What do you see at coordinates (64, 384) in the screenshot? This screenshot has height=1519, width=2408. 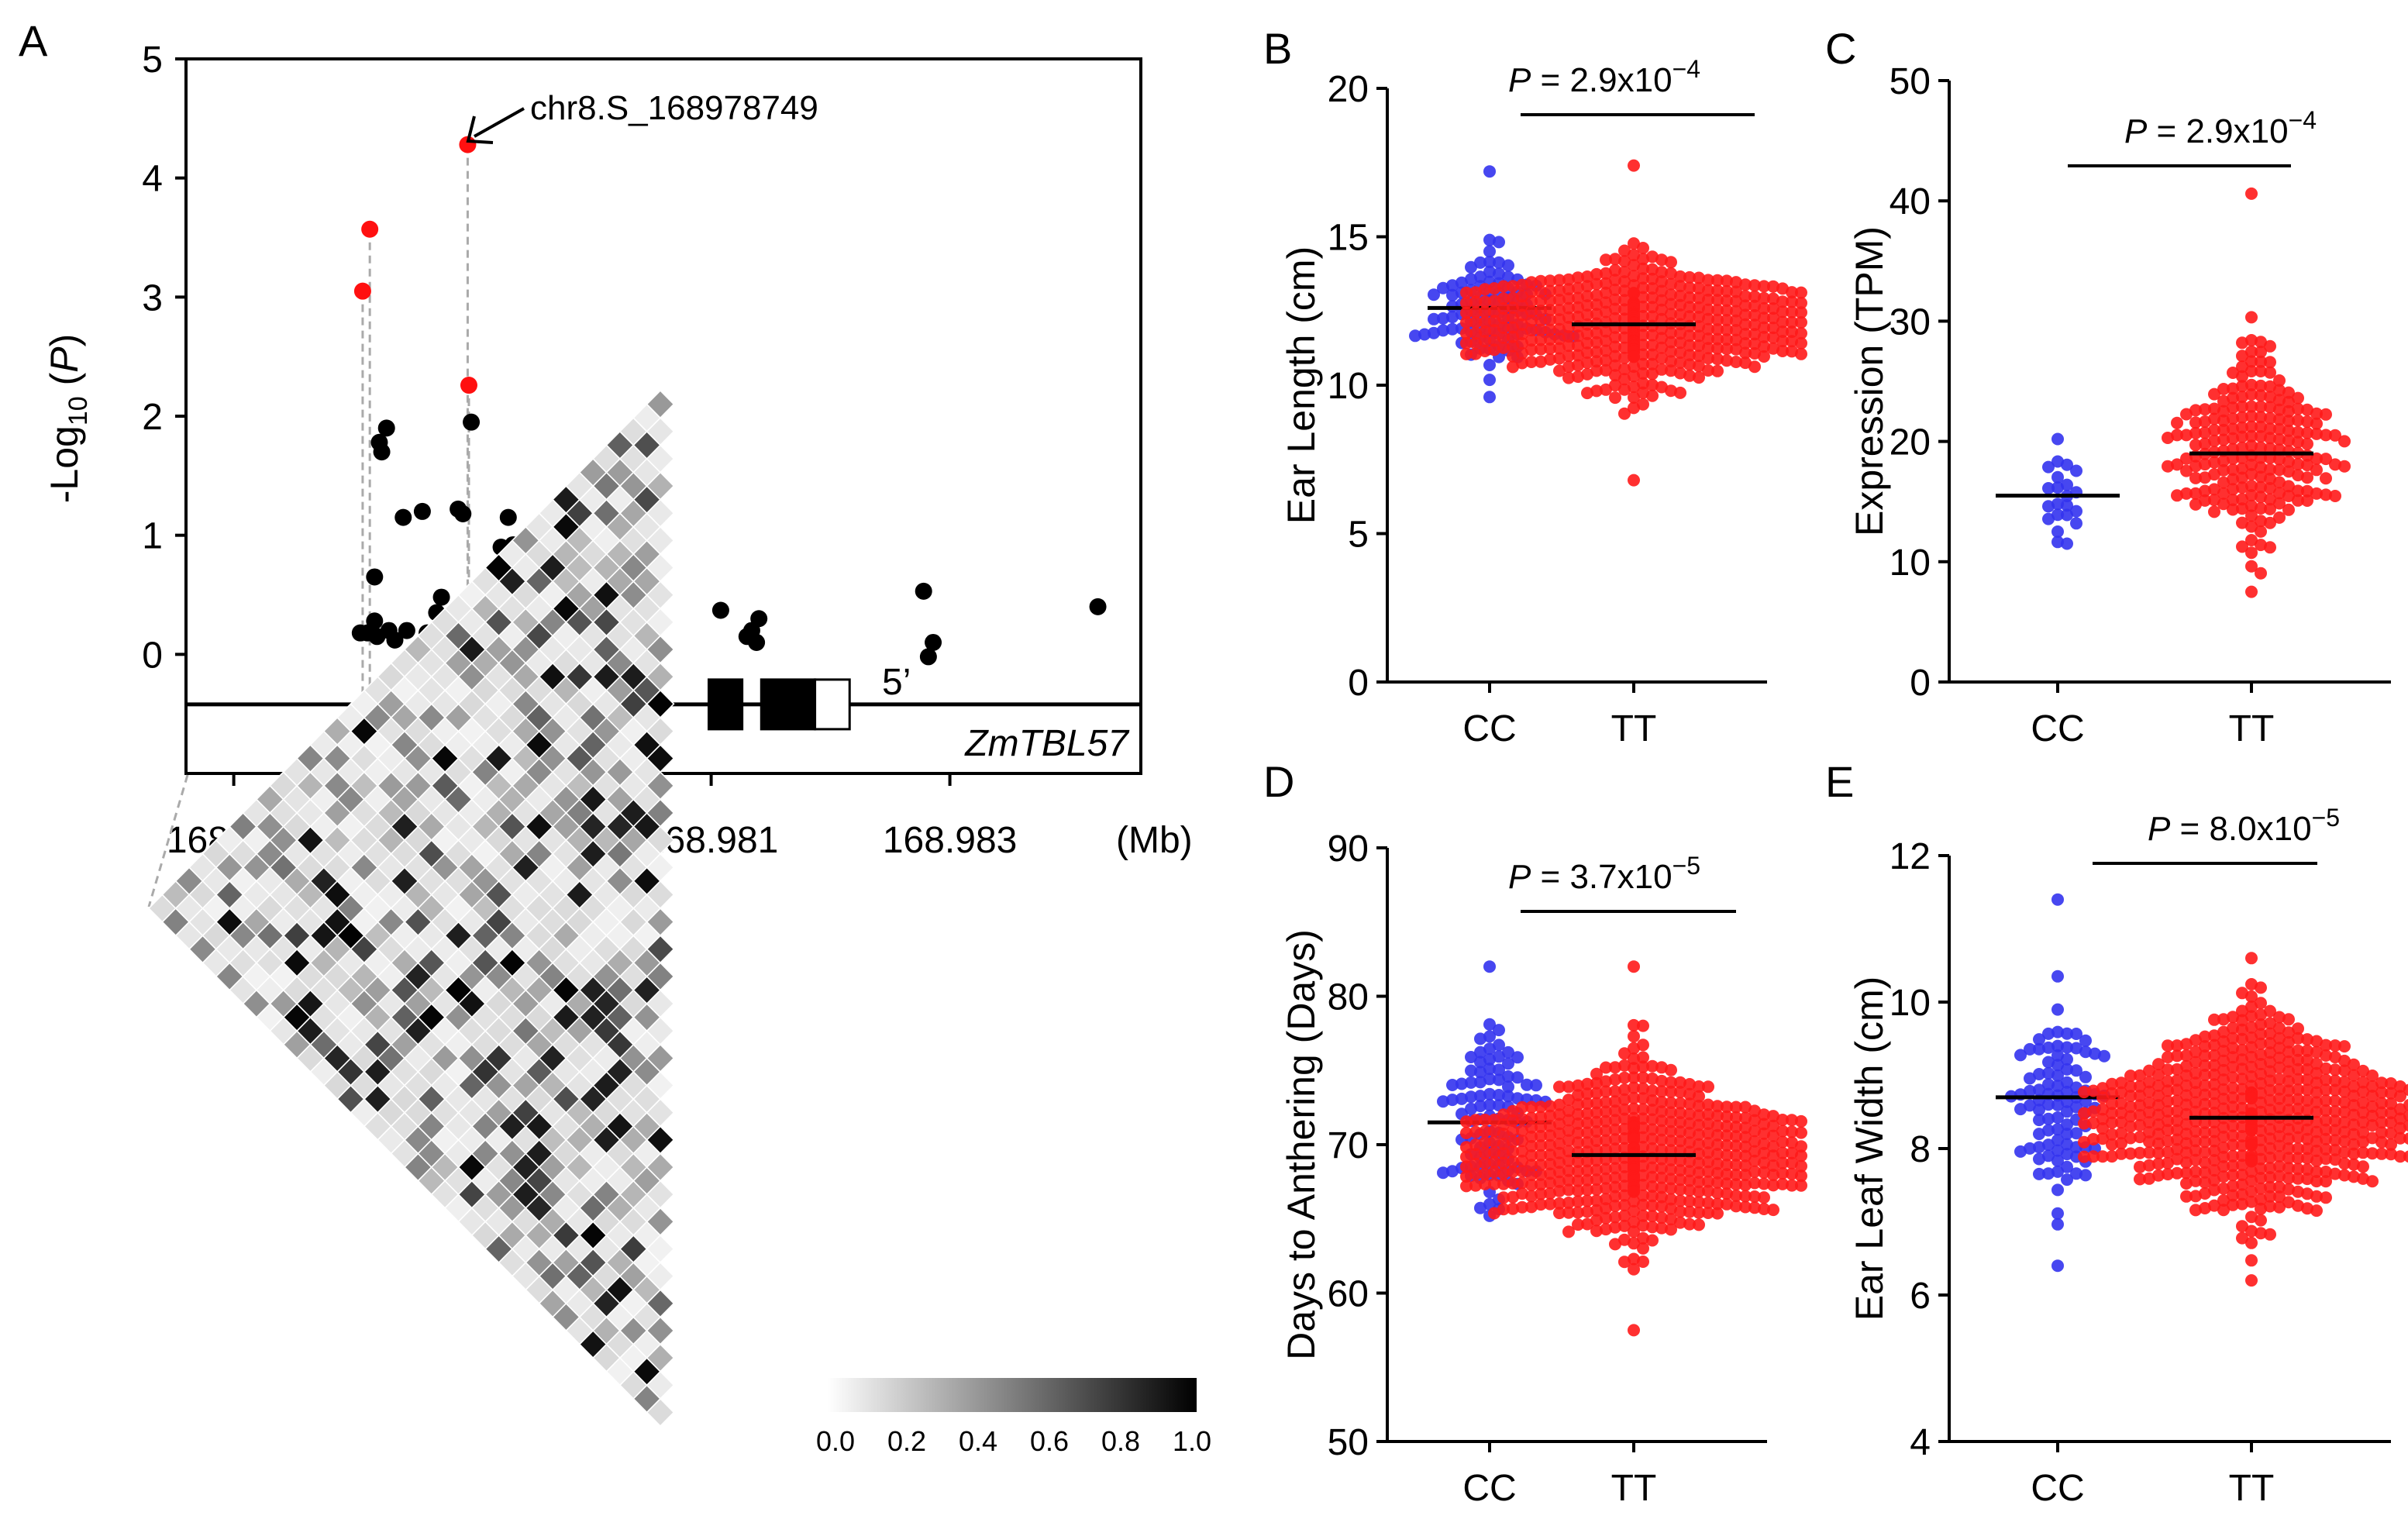 I see `y-title-paren-open: (` at bounding box center [64, 384].